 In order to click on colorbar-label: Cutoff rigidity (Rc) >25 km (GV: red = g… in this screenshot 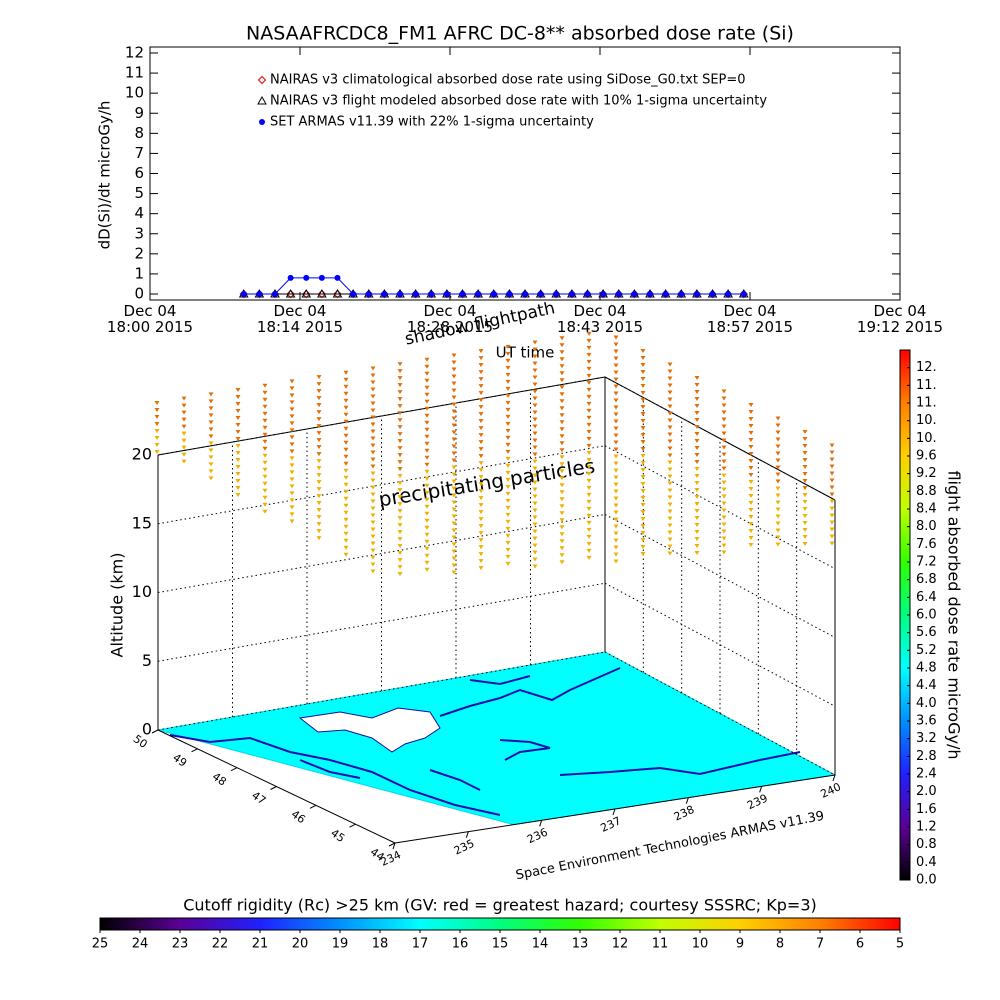, I will do `click(500, 905)`.